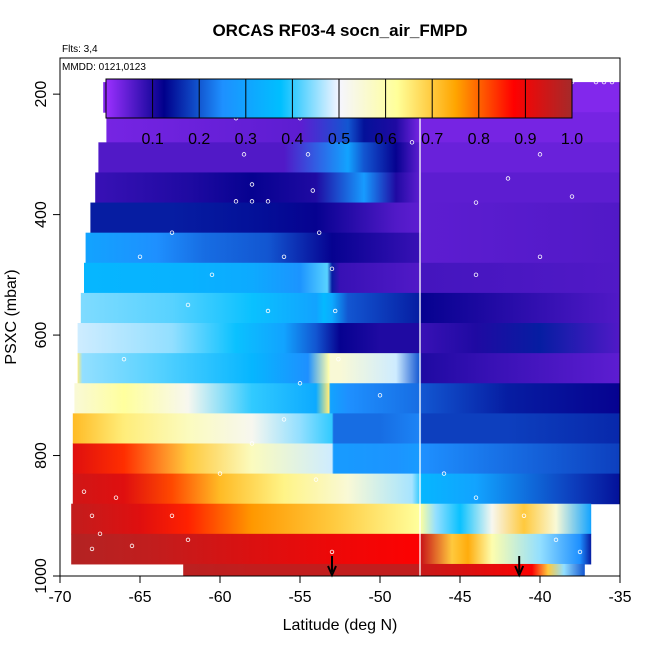  Describe the element at coordinates (339, 139) in the screenshot. I see `colorbar-tick-label: 0.5` at that location.